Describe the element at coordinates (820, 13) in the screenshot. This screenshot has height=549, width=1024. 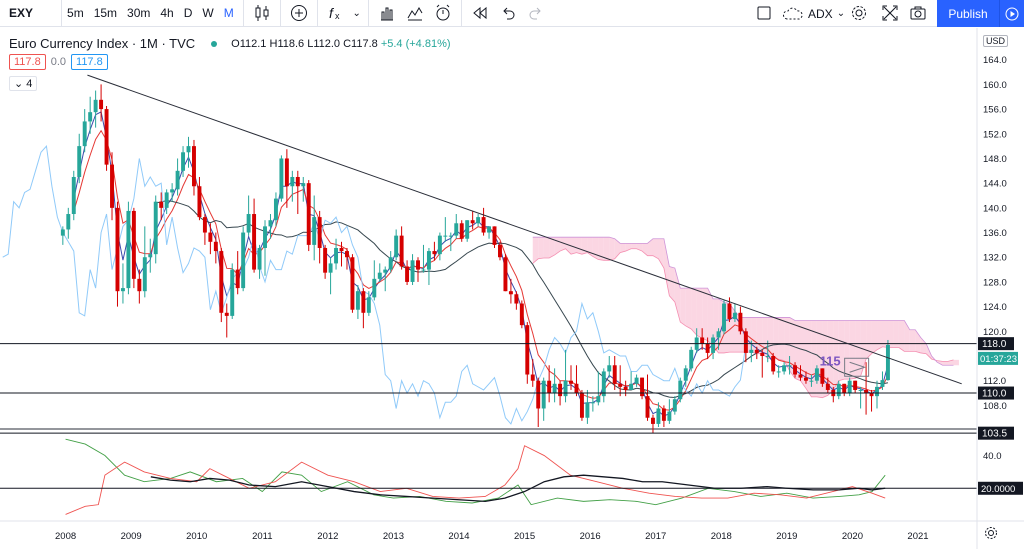
I see `compare-label: ADX` at that location.